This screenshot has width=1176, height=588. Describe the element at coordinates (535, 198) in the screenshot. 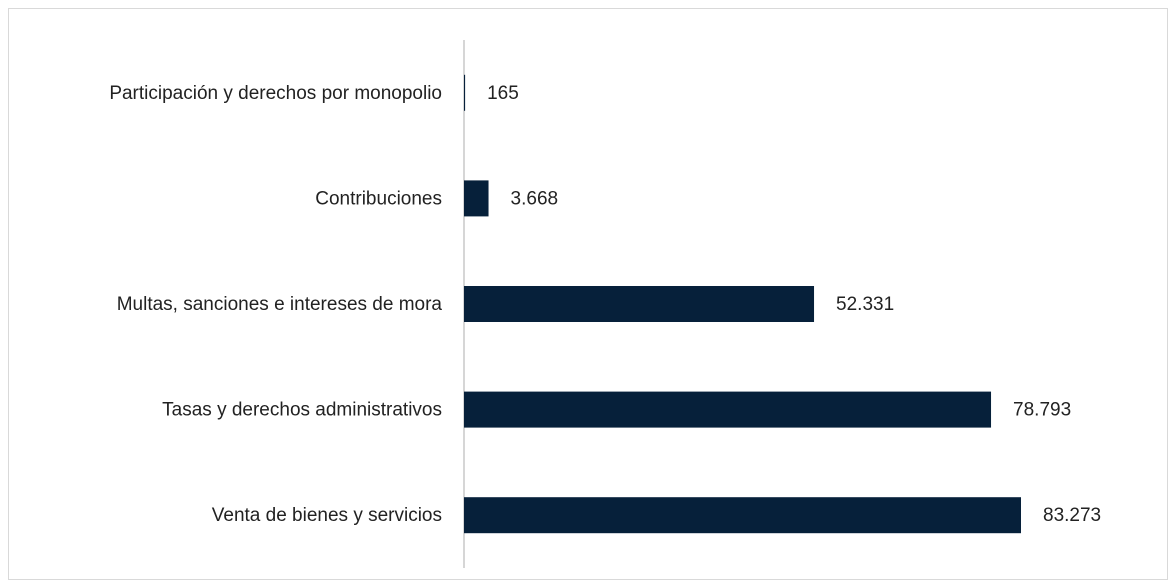

I see `data-label: 3.668` at that location.